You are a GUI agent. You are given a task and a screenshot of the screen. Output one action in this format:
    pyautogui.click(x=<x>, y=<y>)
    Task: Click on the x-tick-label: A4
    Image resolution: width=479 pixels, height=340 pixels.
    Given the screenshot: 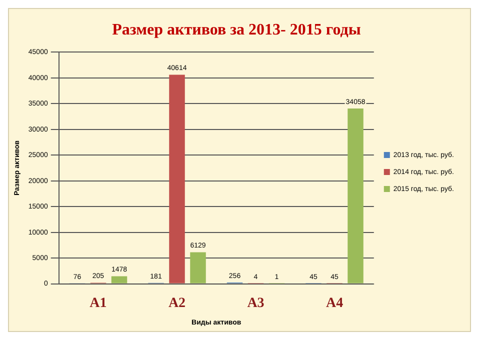 What is the action you would take?
    pyautogui.click(x=335, y=303)
    